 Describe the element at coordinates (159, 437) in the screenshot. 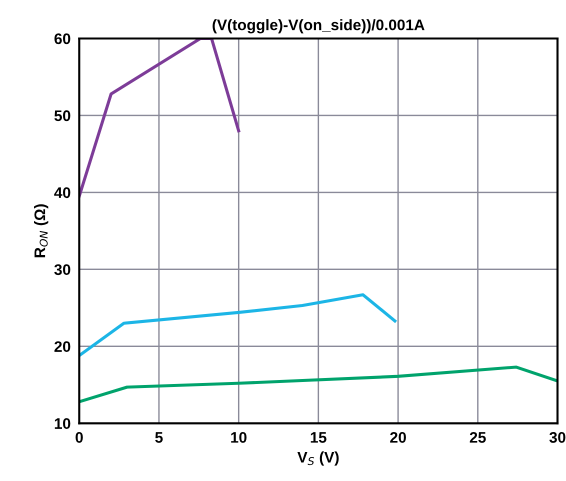

I see `x-tick-label: 5` at that location.